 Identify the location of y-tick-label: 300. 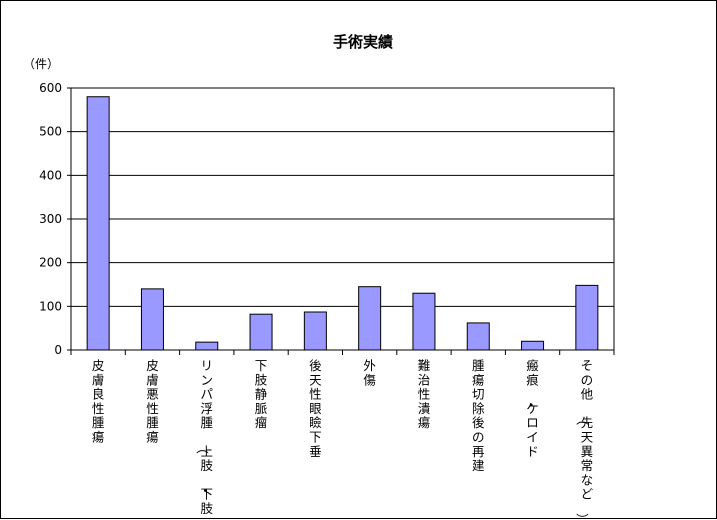
(50, 219).